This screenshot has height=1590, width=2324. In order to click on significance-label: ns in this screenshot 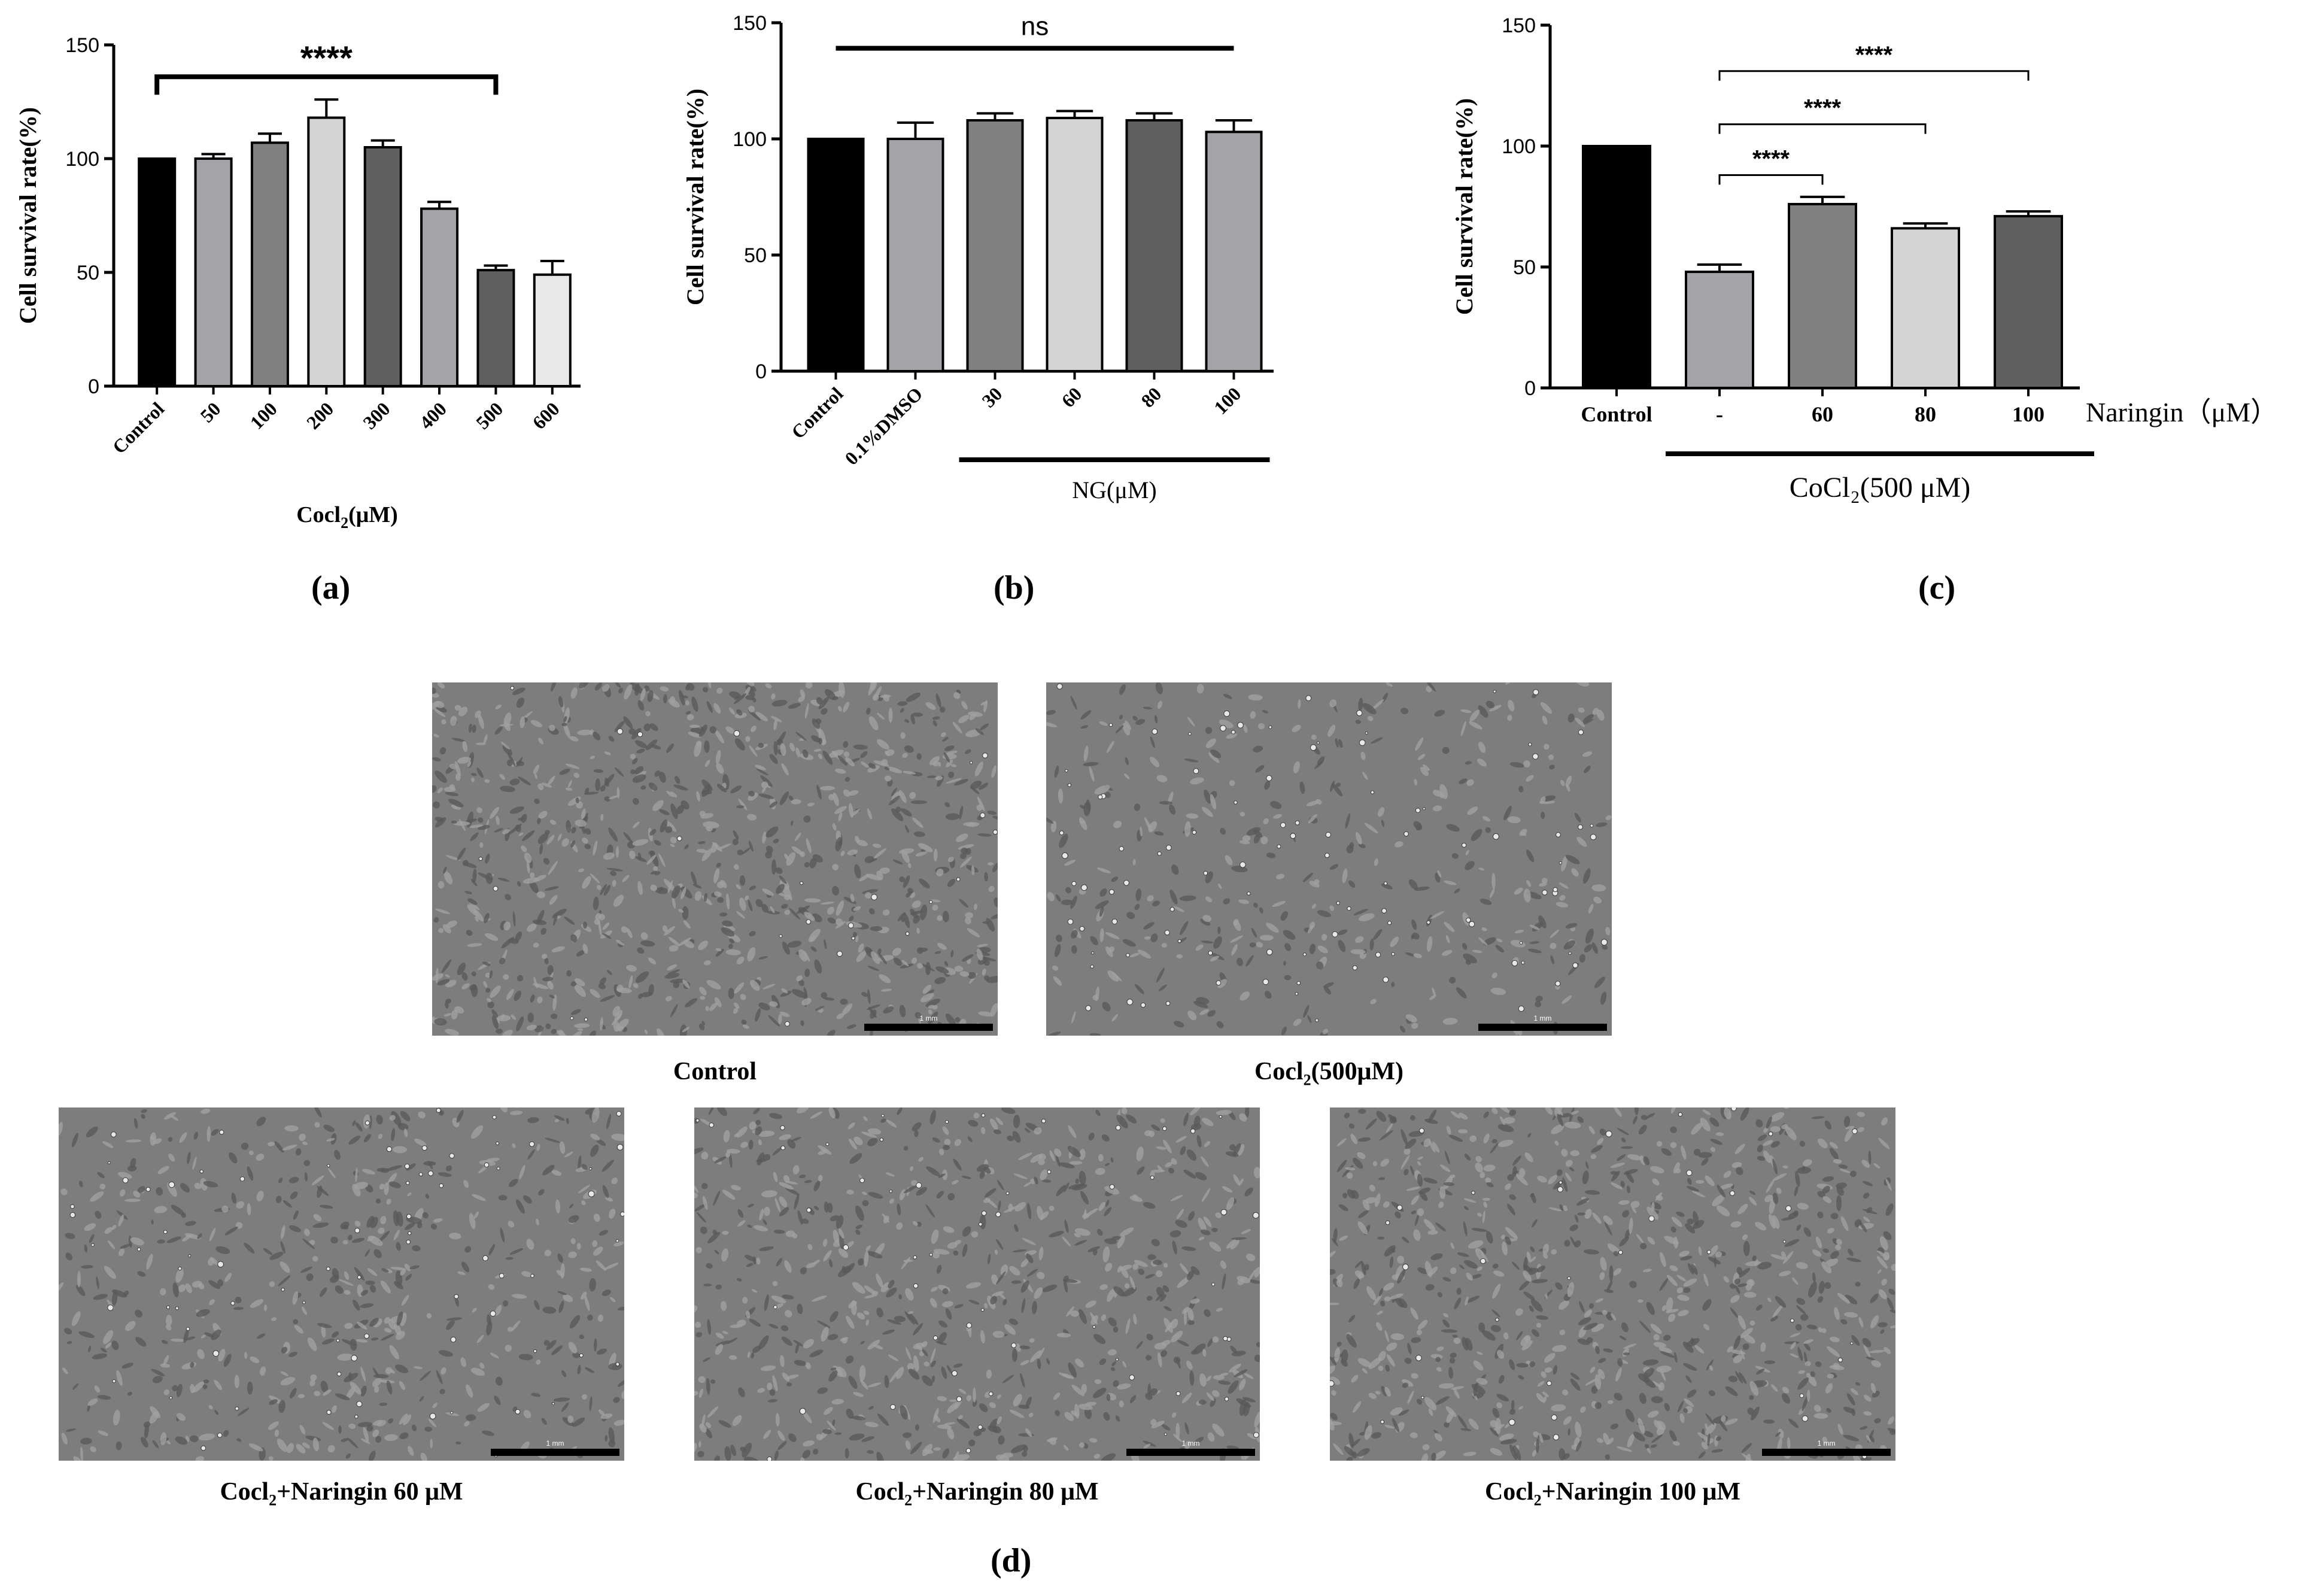, I will do `click(1035, 26)`.